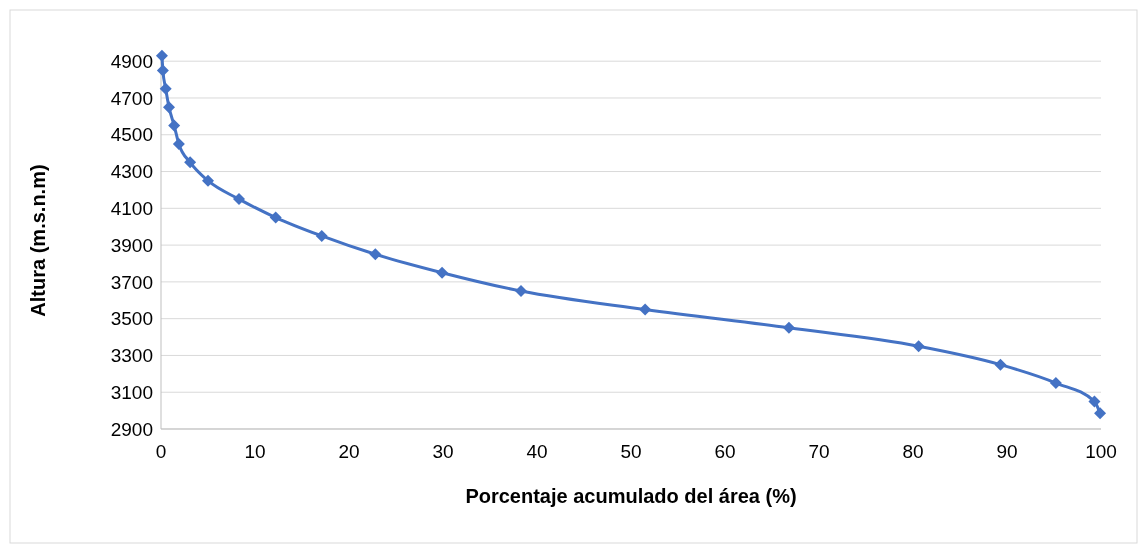 The height and width of the screenshot is (545, 1139). What do you see at coordinates (161, 451) in the screenshot?
I see `x-tick-label: 0` at bounding box center [161, 451].